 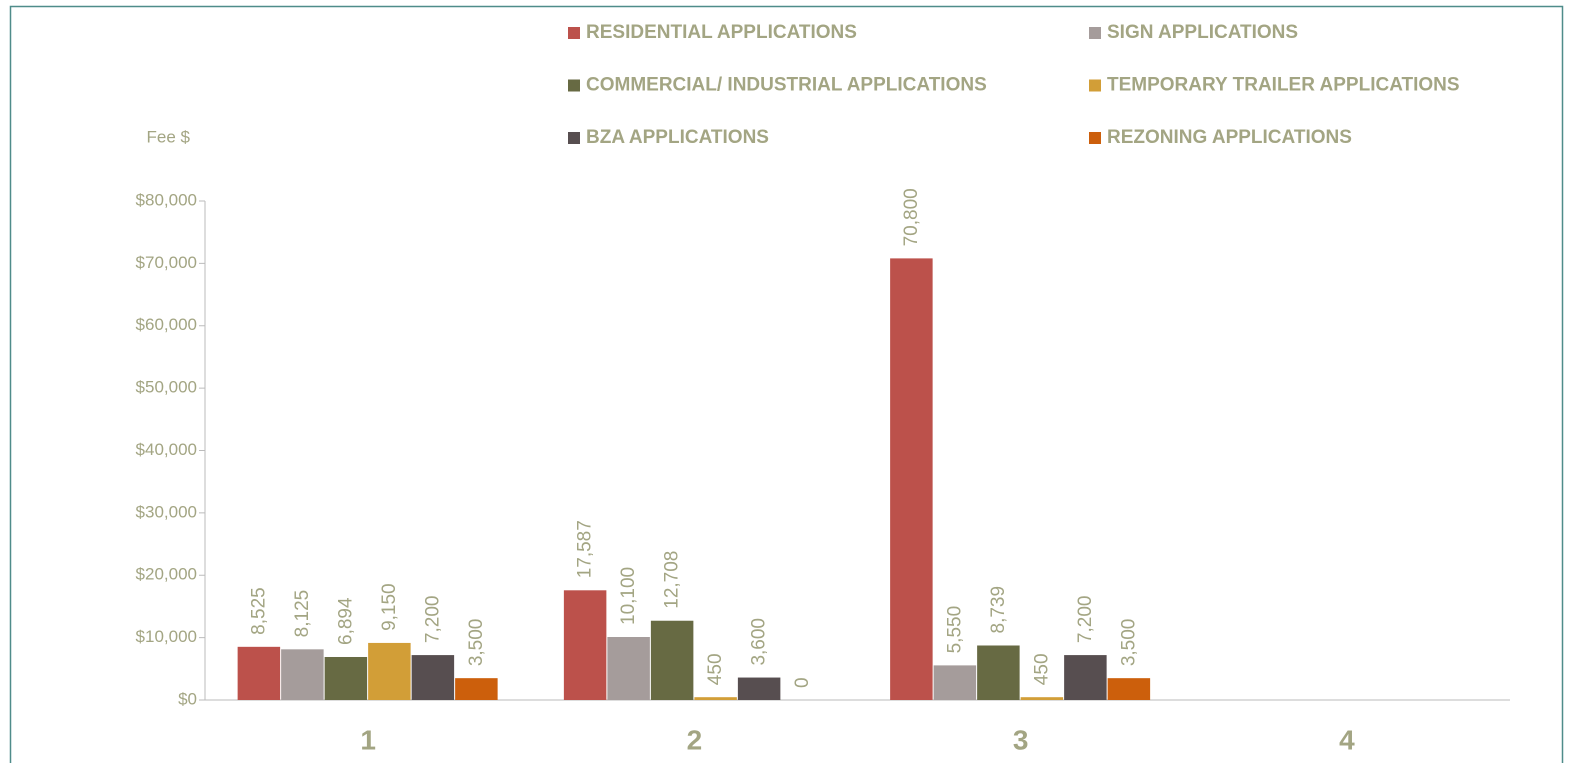 I want to click on value-label: 8,739, so click(x=998, y=610).